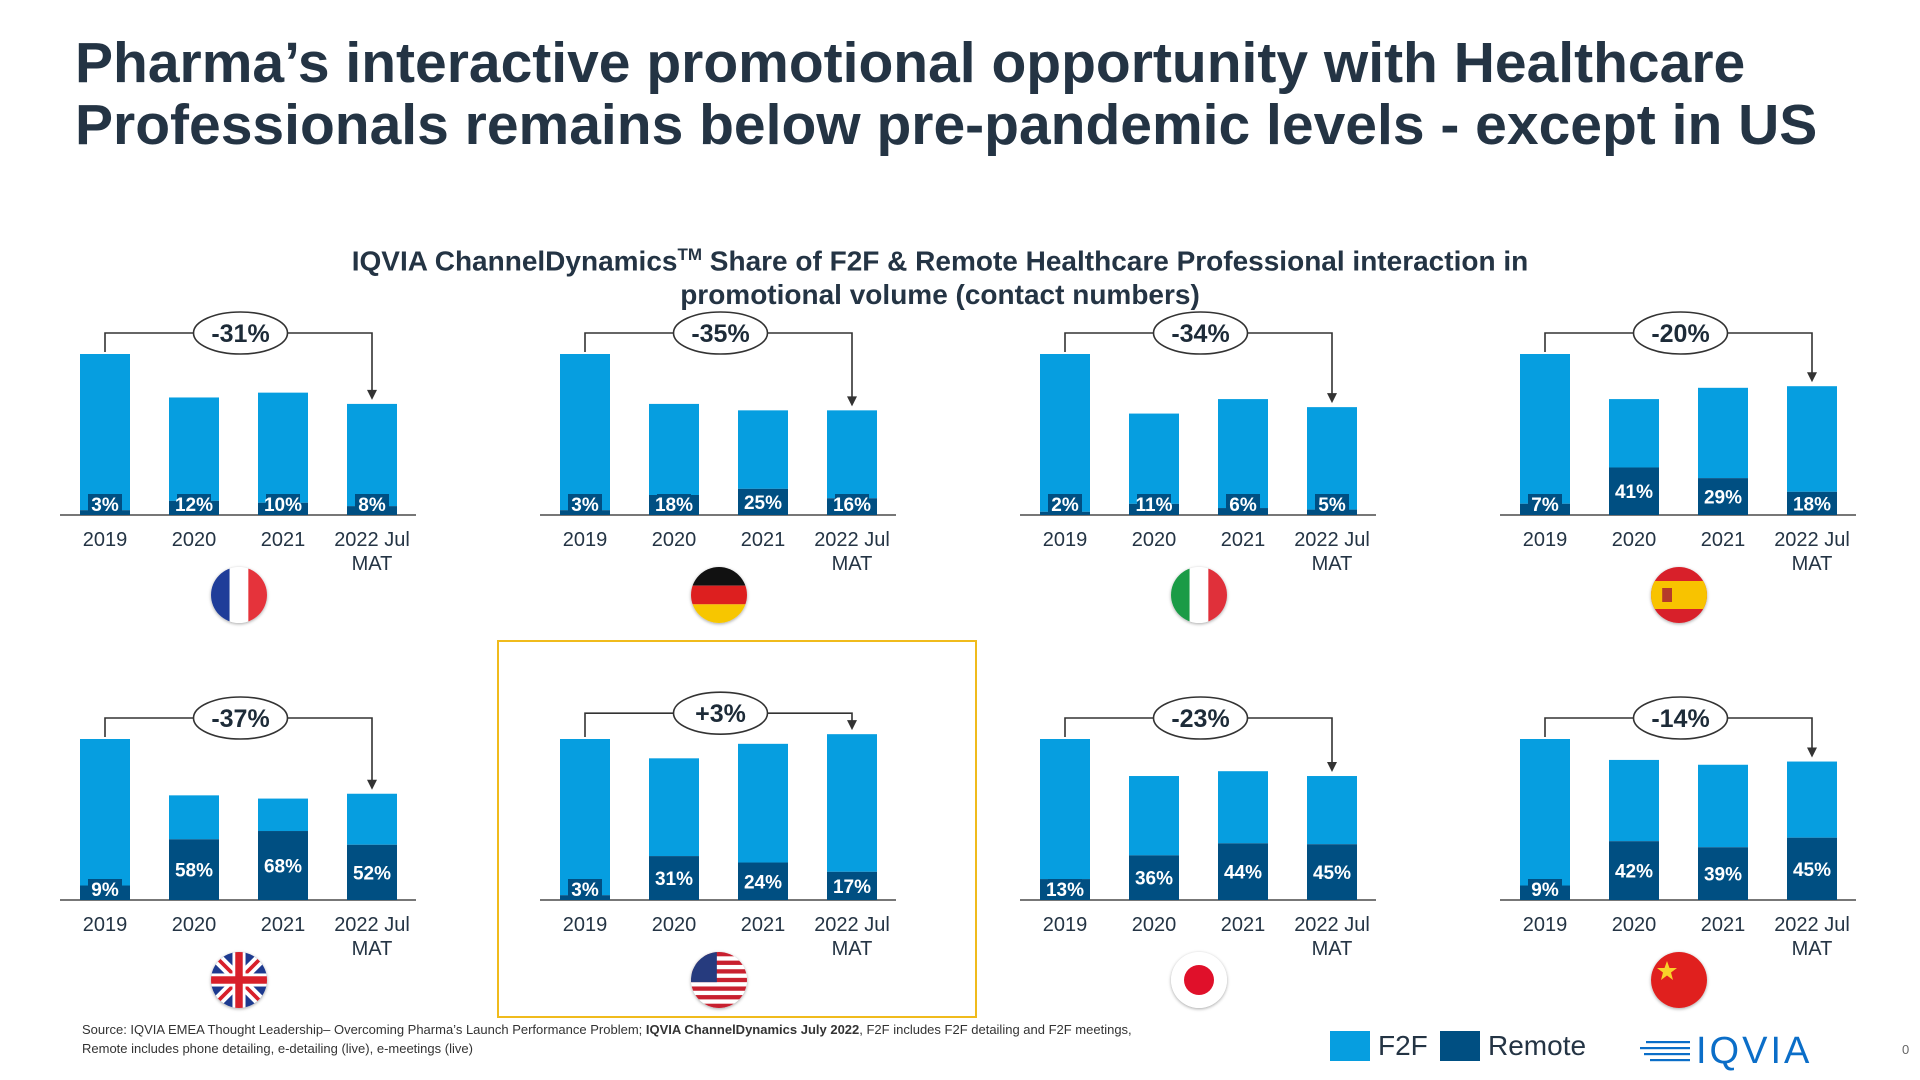  What do you see at coordinates (1154, 879) in the screenshot?
I see `remote-share-label: 36%` at bounding box center [1154, 879].